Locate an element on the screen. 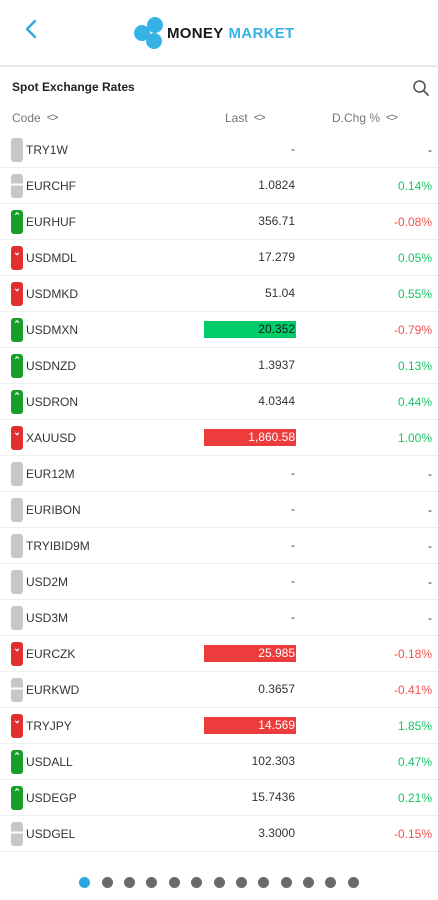 This screenshot has height=900, width=438. table-row: ⌃ USDNZD 1.3937 0.13% is located at coordinates (219, 366).